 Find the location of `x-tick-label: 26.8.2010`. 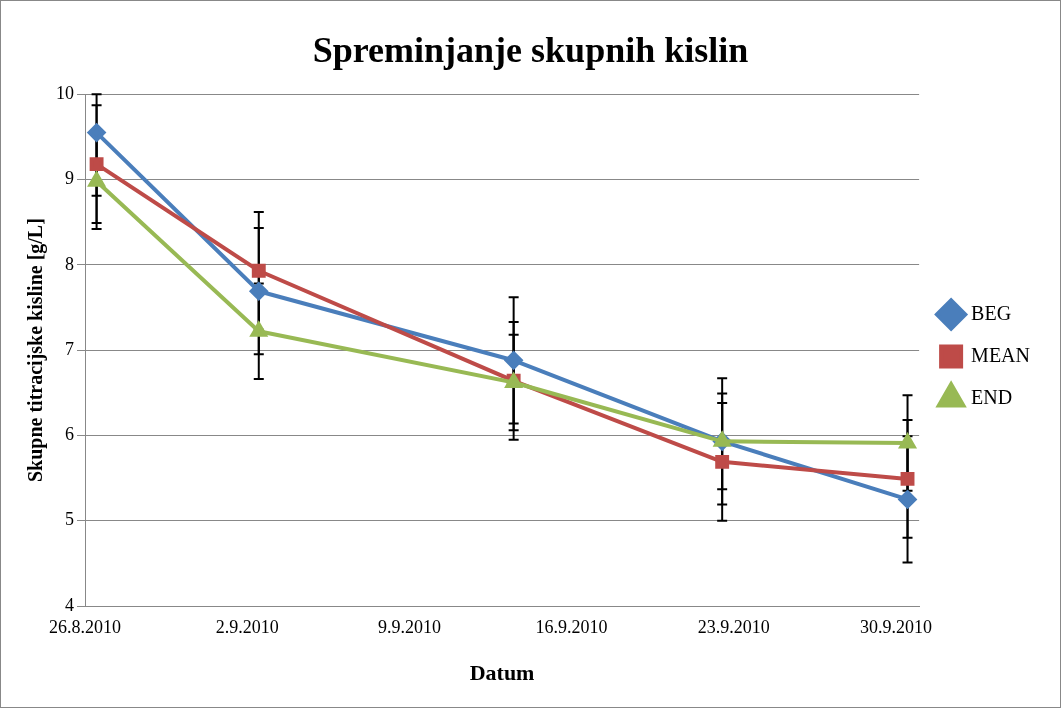

x-tick-label: 26.8.2010 is located at coordinates (85, 626).